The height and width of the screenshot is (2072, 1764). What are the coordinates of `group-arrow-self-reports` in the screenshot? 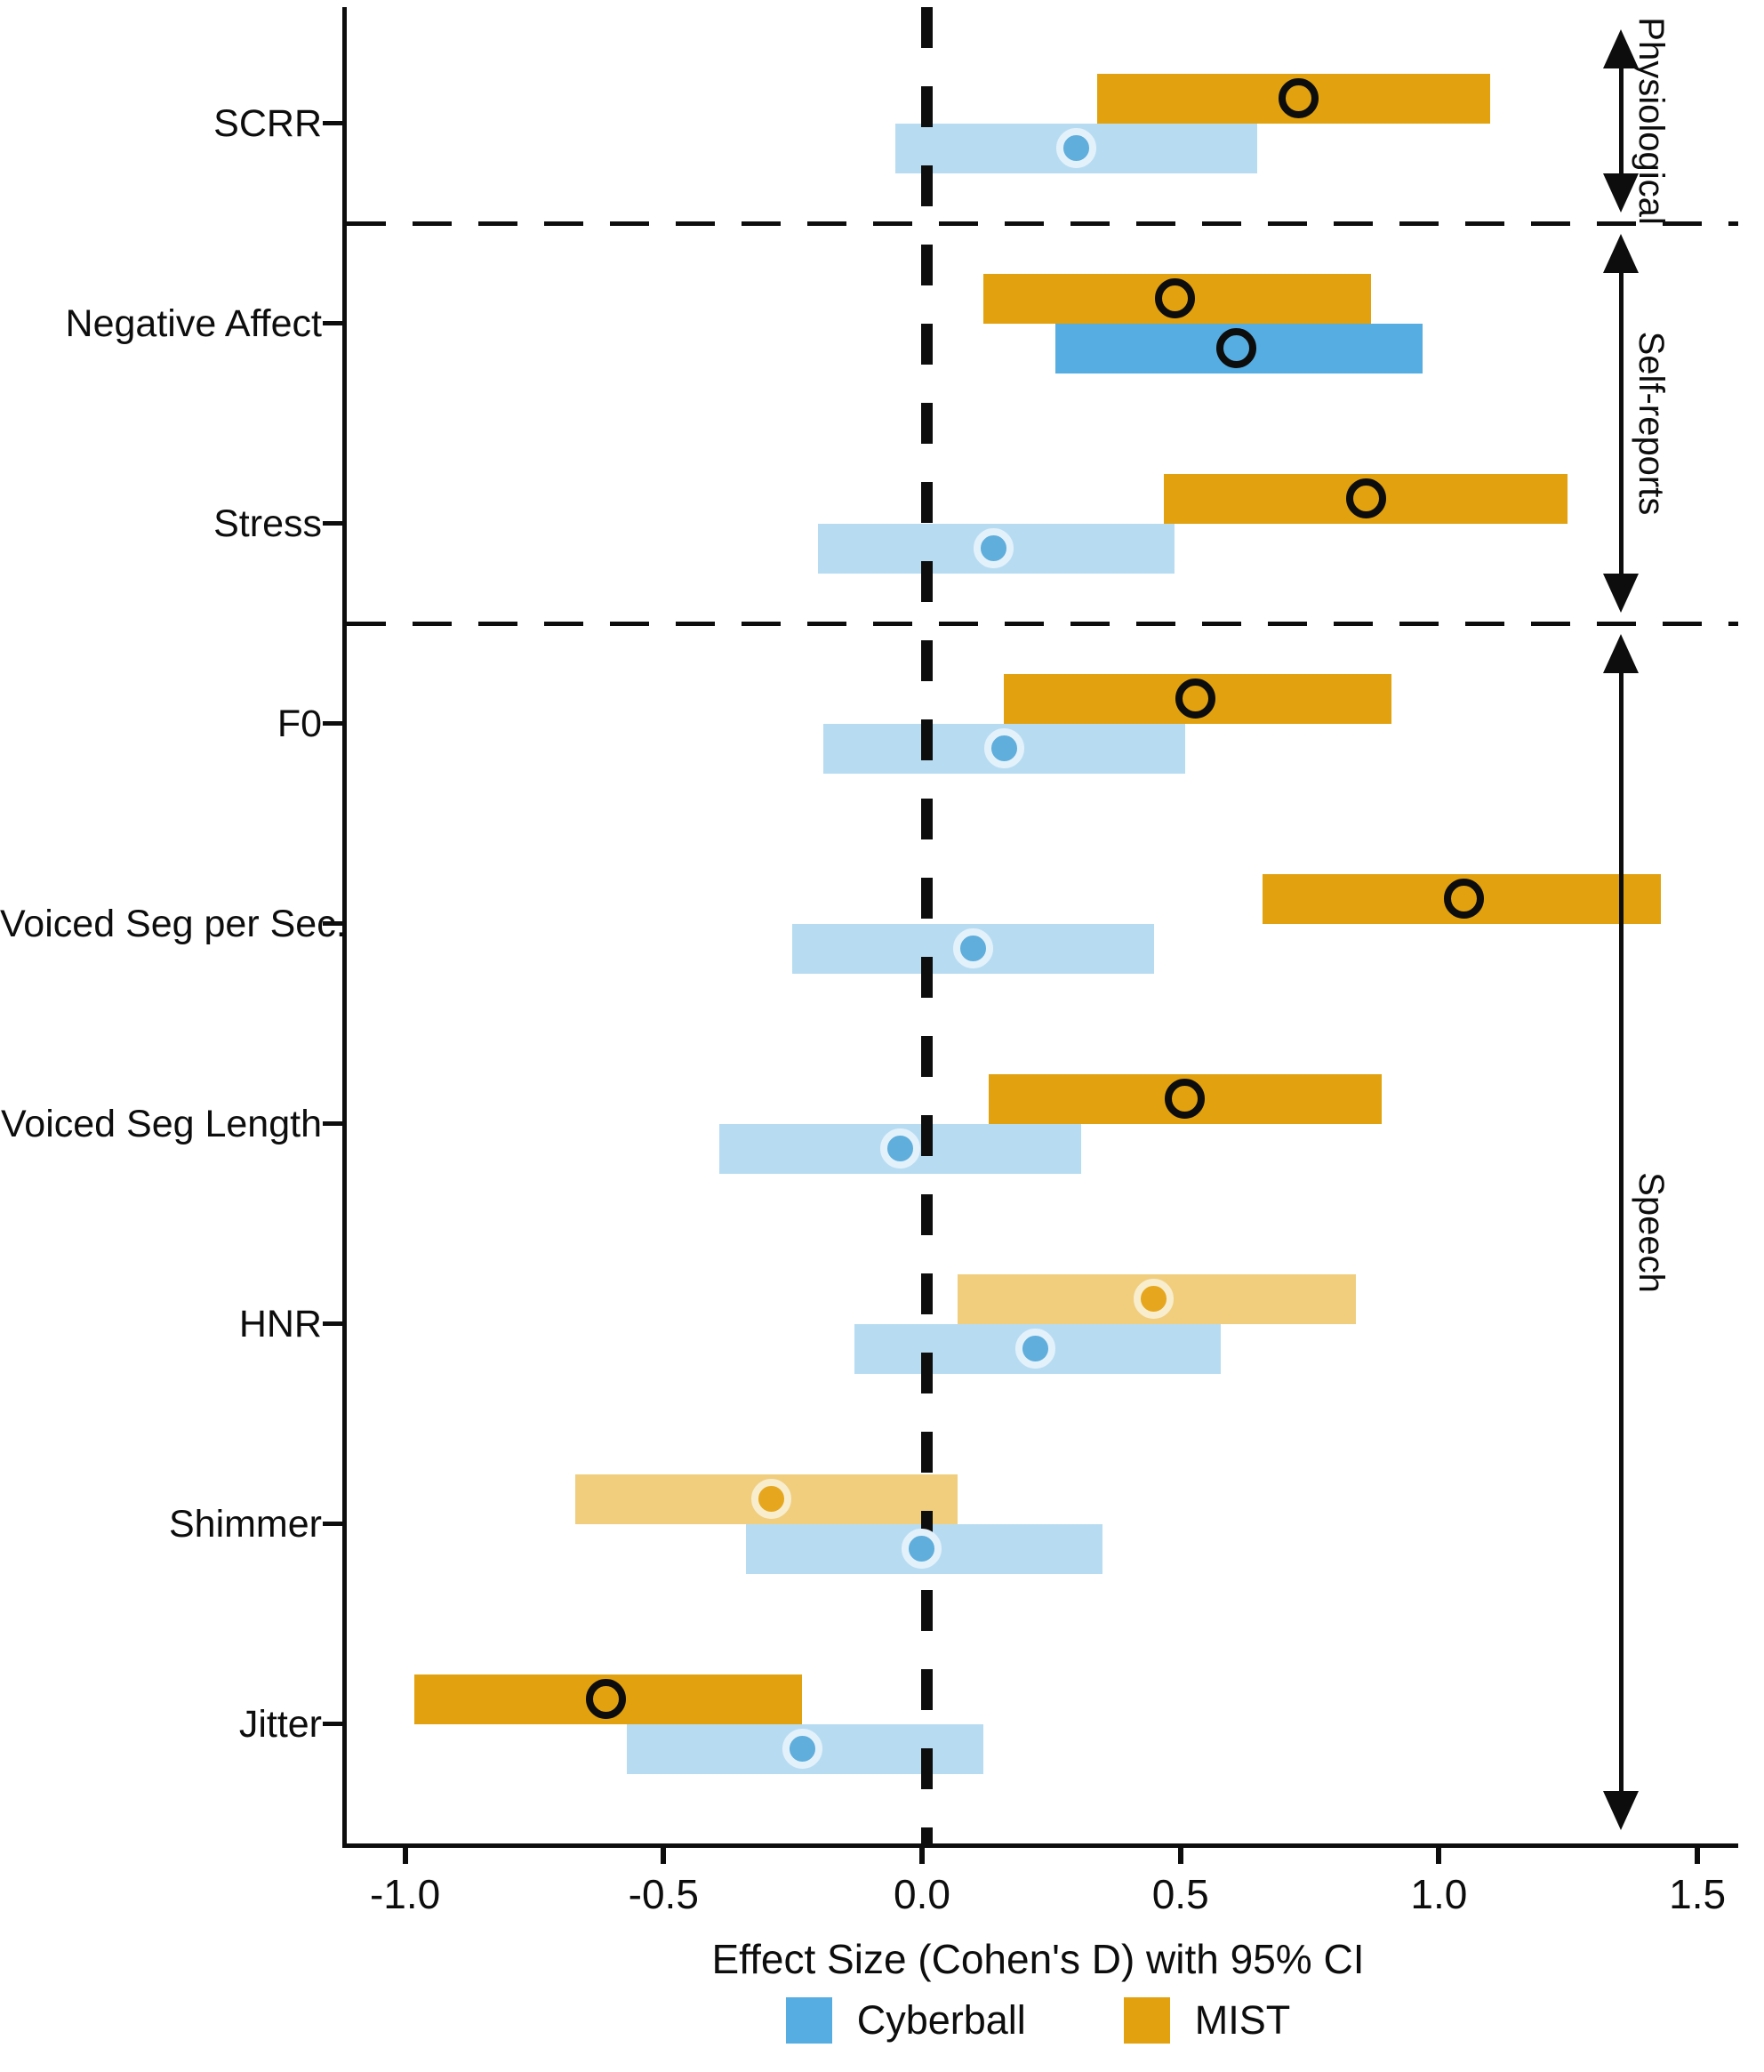 It's located at (1621, 423).